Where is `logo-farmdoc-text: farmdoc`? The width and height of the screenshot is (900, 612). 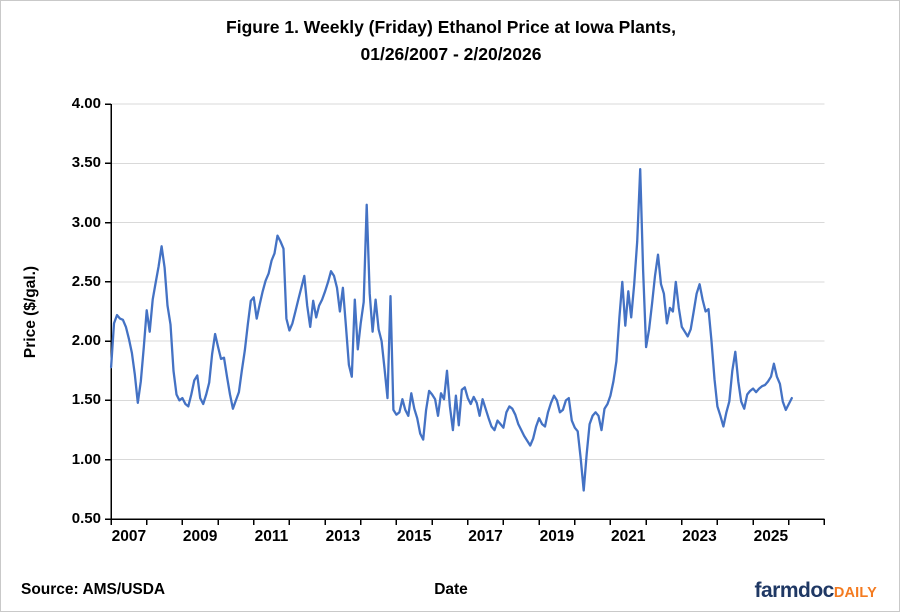 logo-farmdoc-text: farmdoc is located at coordinates (794, 590).